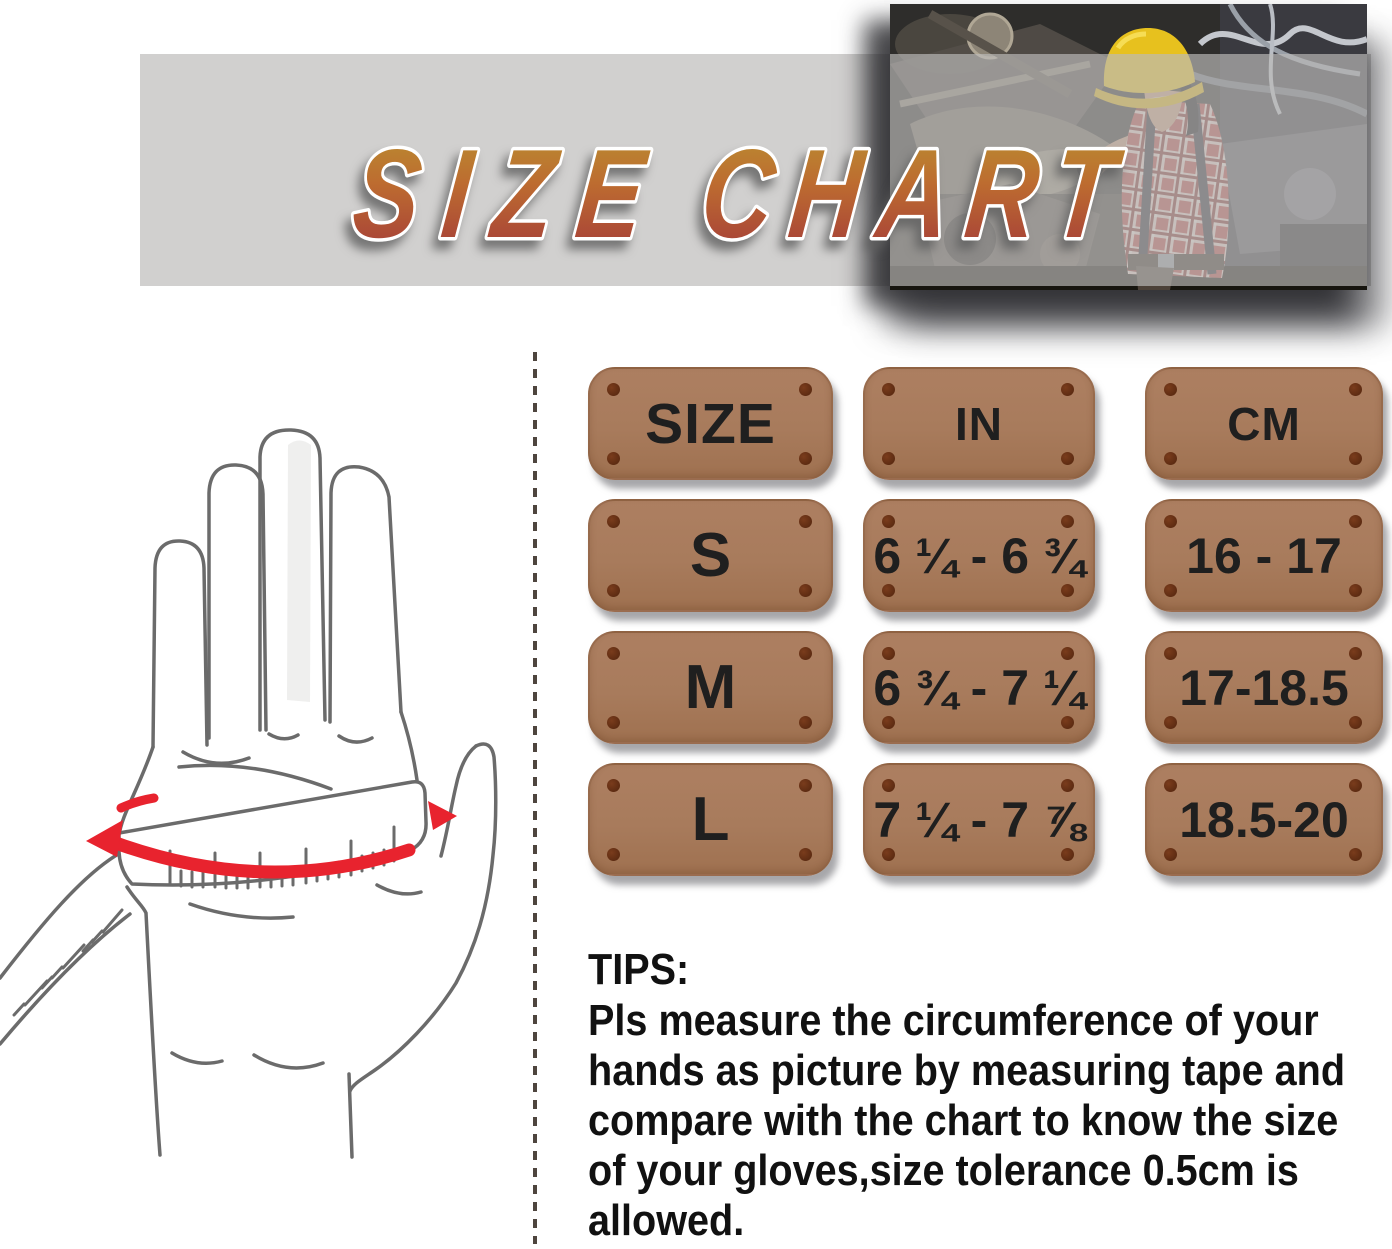 Image resolution: width=1392 pixels, height=1249 pixels. I want to click on cm-value: 17-18.5, so click(1264, 687).